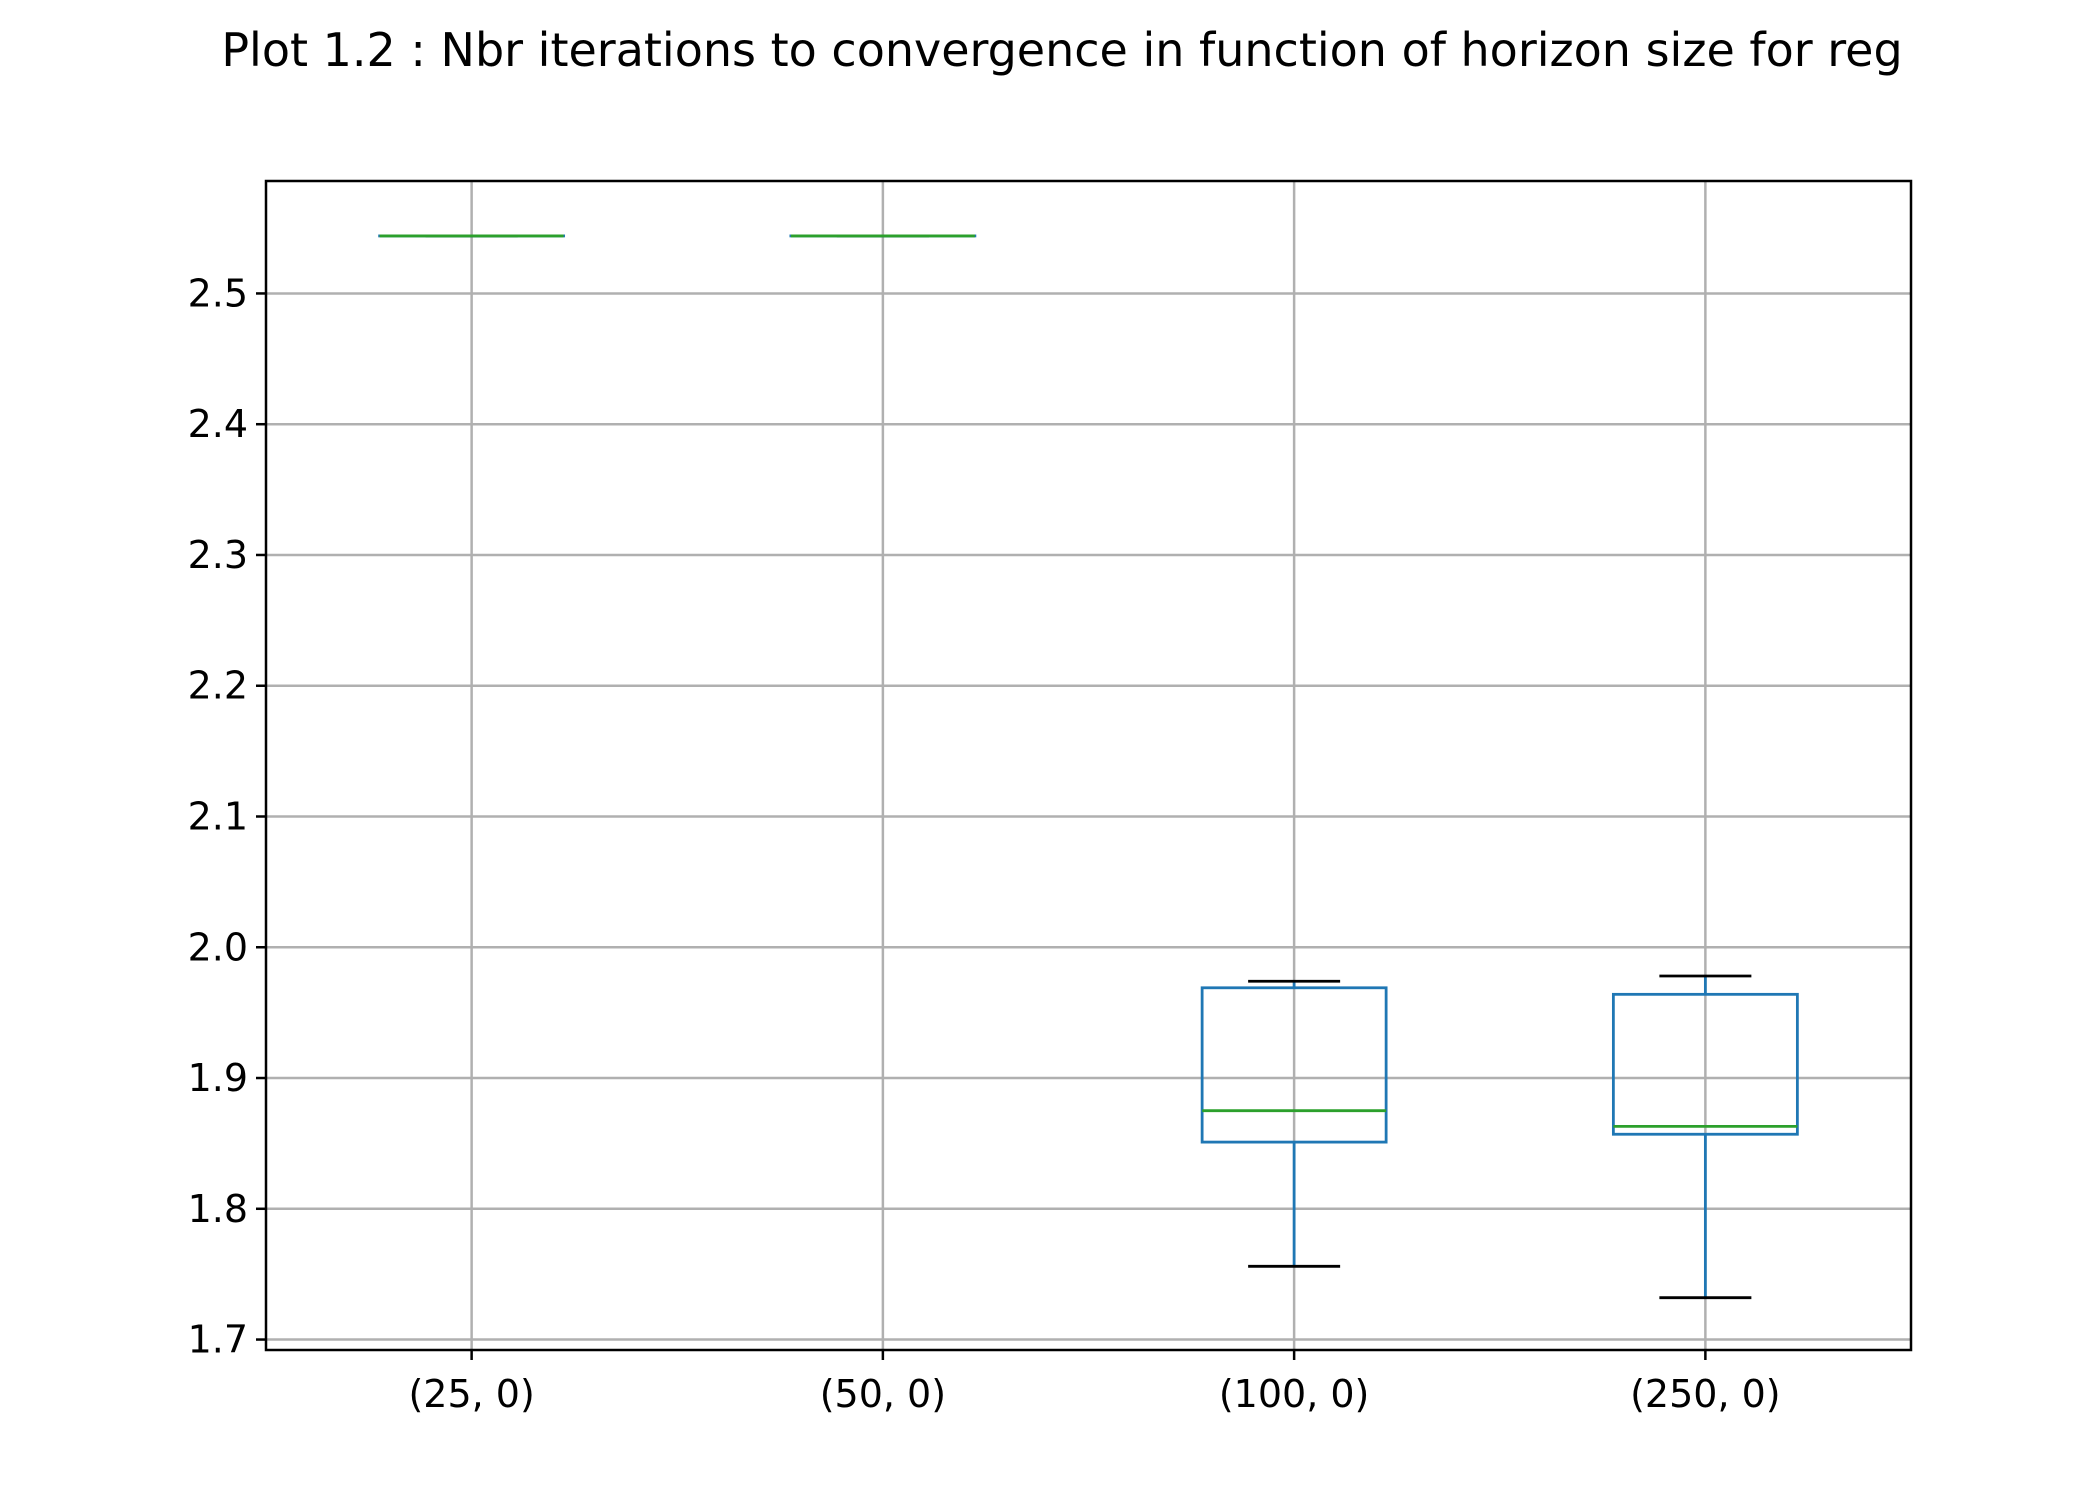 This screenshot has height=1500, width=2100. What do you see at coordinates (218, 947) in the screenshot?
I see `y-tick-label: 2.0` at bounding box center [218, 947].